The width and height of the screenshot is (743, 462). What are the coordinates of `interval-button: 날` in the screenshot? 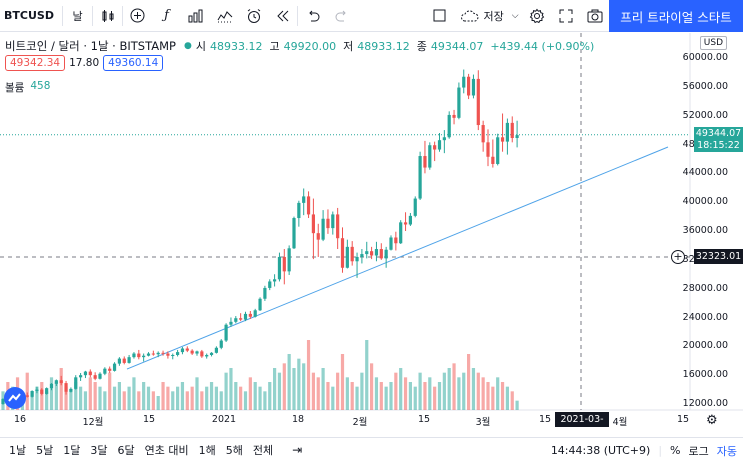 It's located at (77, 16).